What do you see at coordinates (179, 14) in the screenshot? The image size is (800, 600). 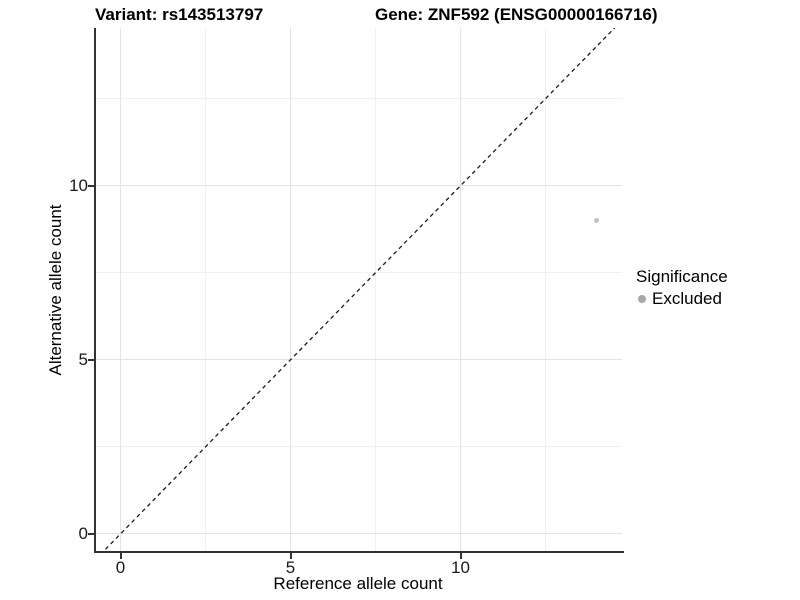 I see `plot-title-variant: Variant: rs143513797` at bounding box center [179, 14].